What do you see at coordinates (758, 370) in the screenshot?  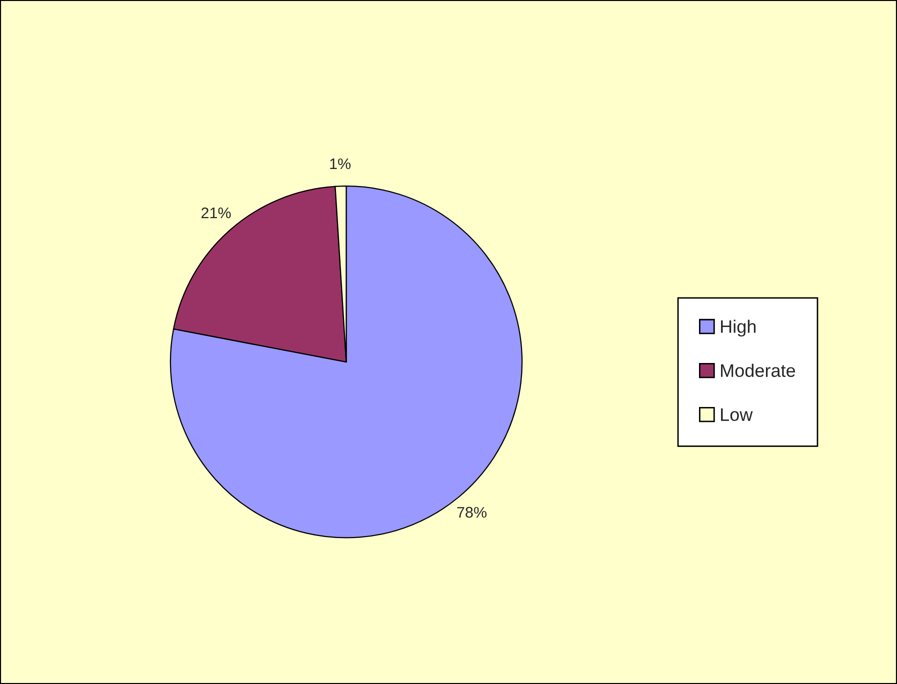 I see `legend-label: Moderate` at bounding box center [758, 370].